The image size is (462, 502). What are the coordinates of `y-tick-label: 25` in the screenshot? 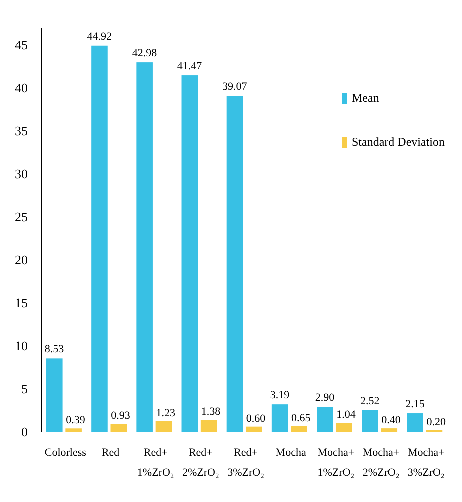 It's located at (21, 217).